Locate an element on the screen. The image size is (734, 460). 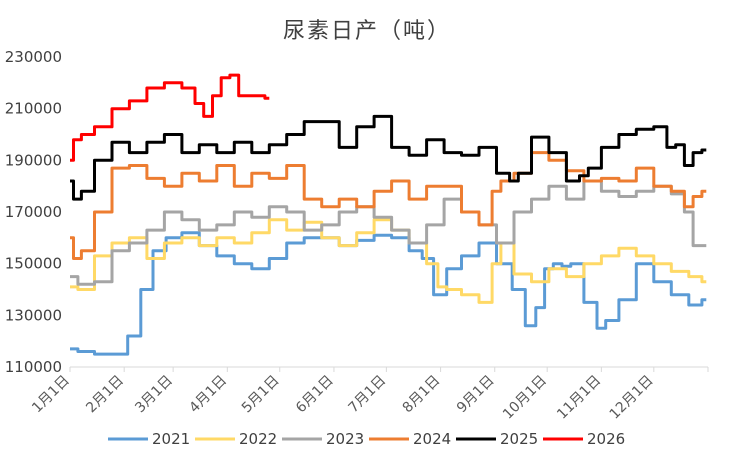
x-tick-label: 7月1日 is located at coordinates (367, 395).